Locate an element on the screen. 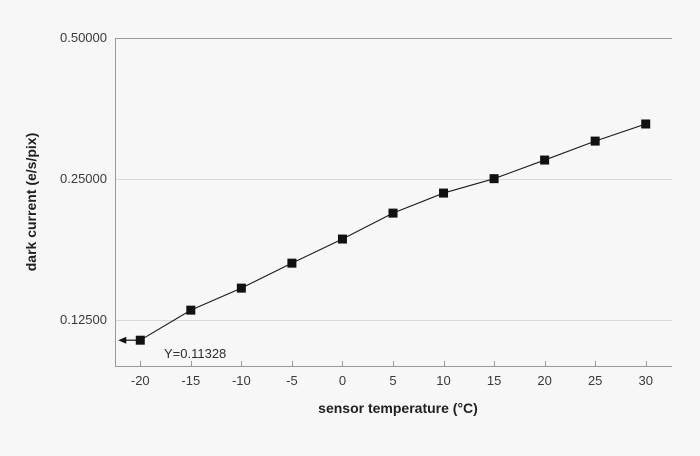 This screenshot has height=456, width=700. x-tick-label: 30 is located at coordinates (645, 380).